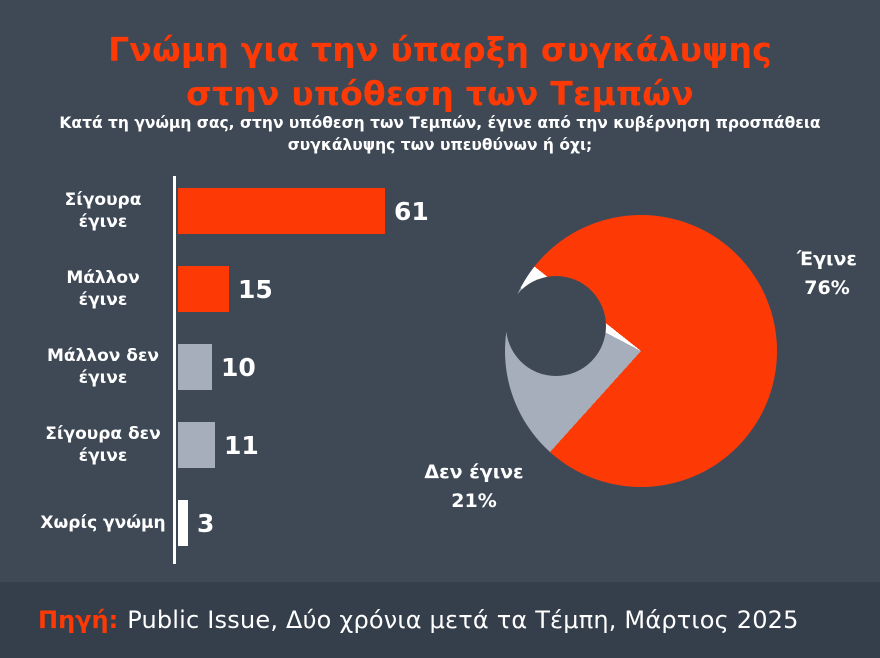 The height and width of the screenshot is (658, 880). Describe the element at coordinates (827, 259) in the screenshot. I see `donut-label-egine-text: Έγινε` at that location.